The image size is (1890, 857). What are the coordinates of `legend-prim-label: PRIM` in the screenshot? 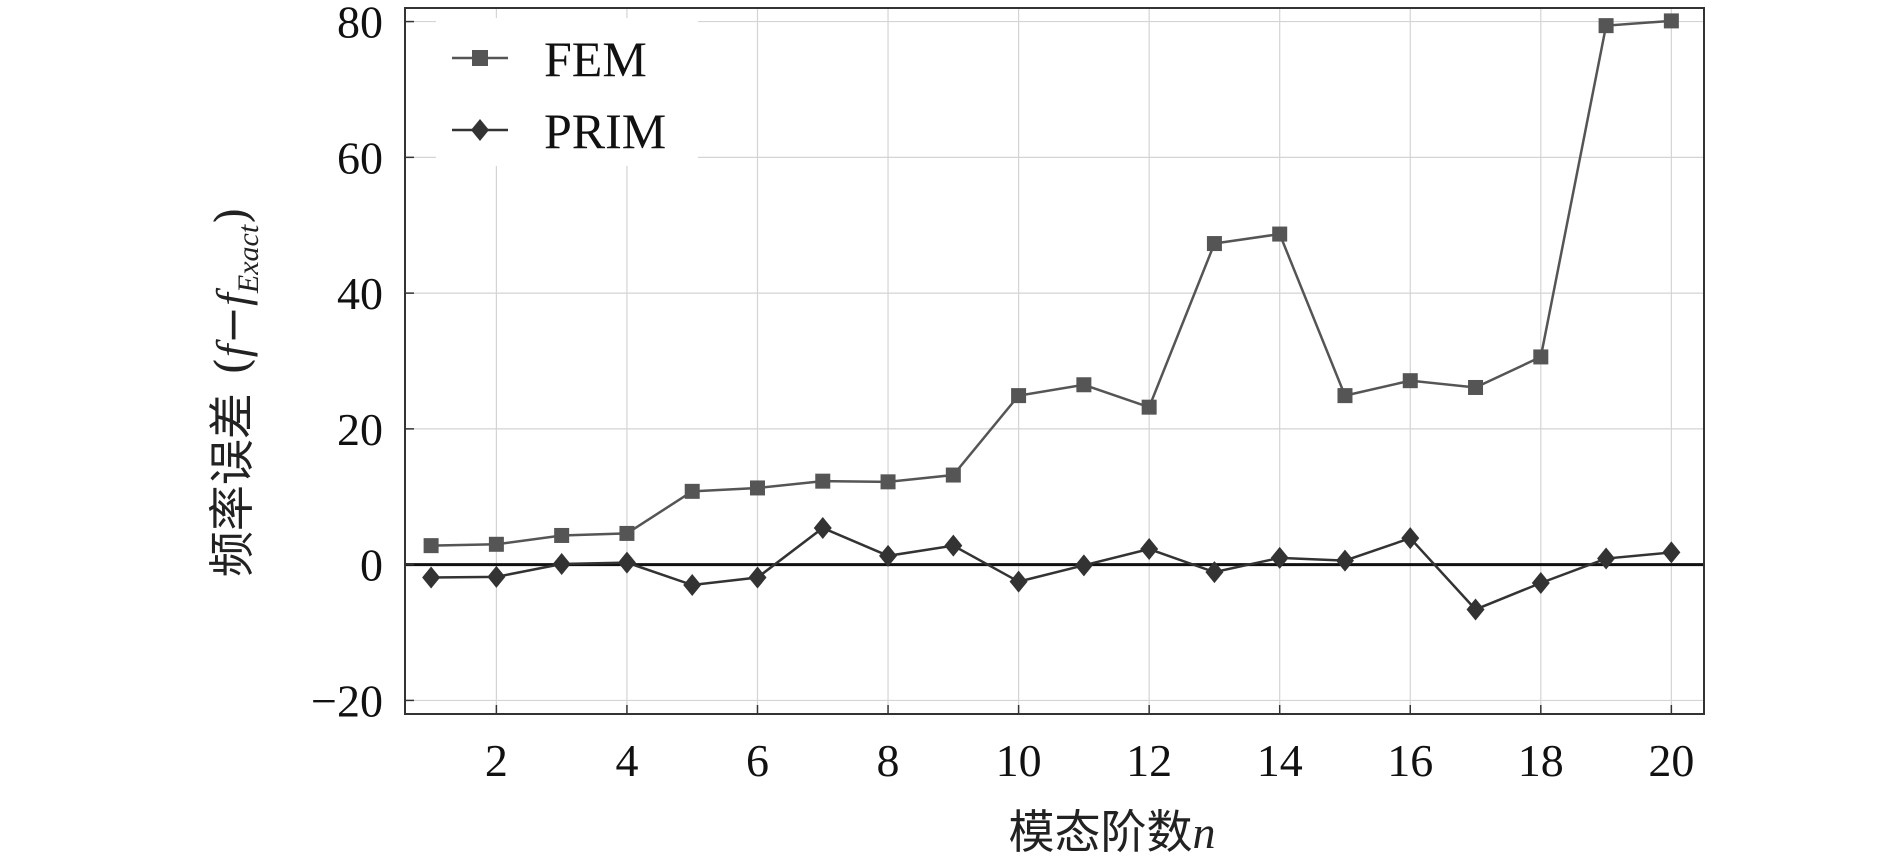 It's located at (605, 131).